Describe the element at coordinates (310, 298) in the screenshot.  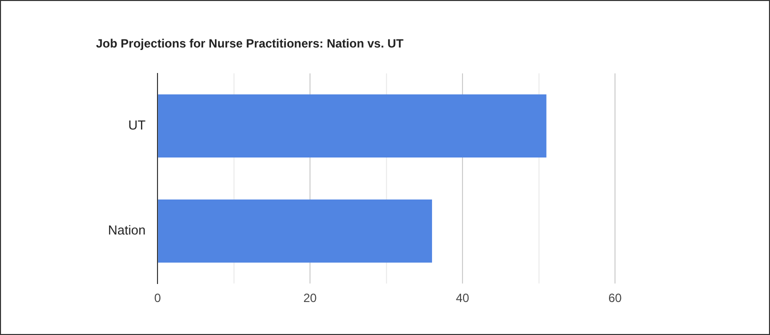
I see `x-tick-label: 20` at that location.